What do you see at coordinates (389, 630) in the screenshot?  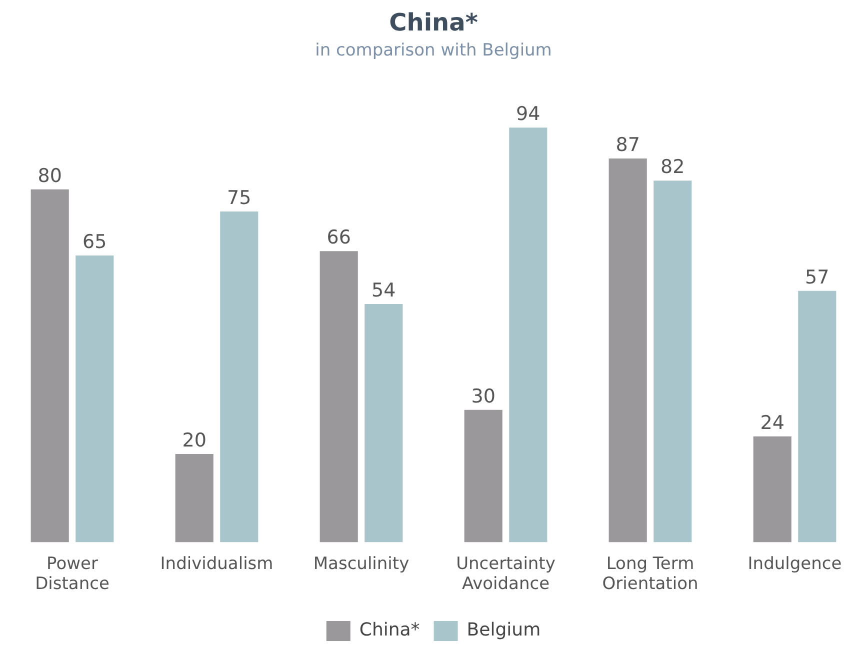 I see `legend-label: China*` at bounding box center [389, 630].